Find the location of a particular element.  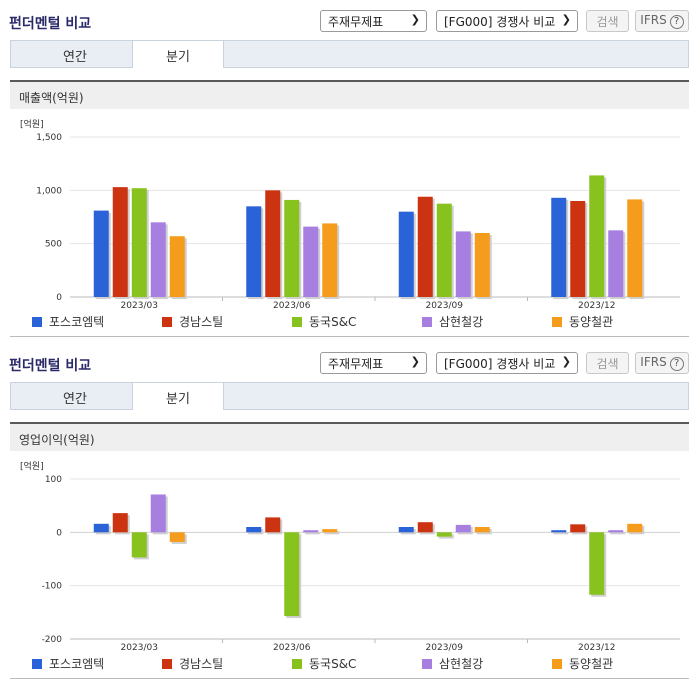

legend-label: 경남스틸 is located at coordinates (201, 322).